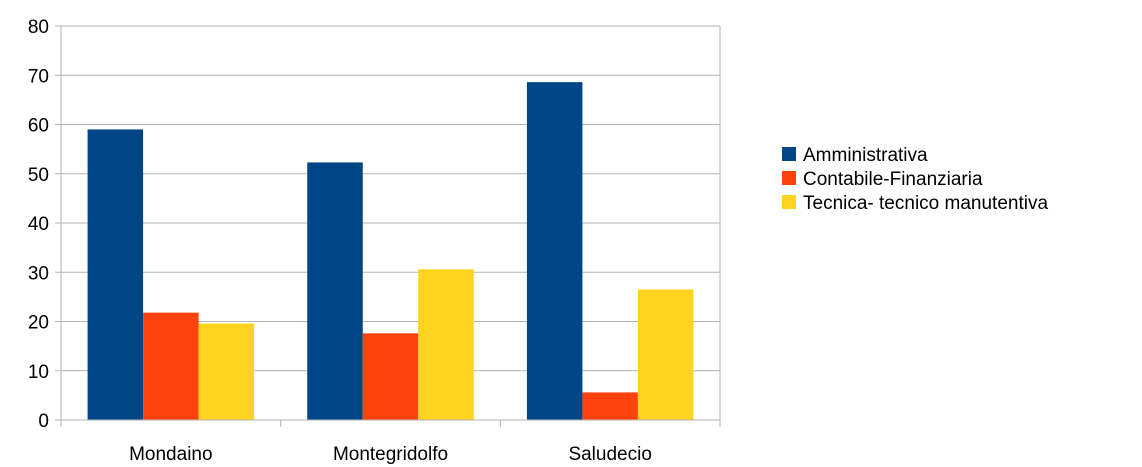 The height and width of the screenshot is (467, 1142). What do you see at coordinates (390, 454) in the screenshot?
I see `x-tick-label: Montegridolfo` at bounding box center [390, 454].